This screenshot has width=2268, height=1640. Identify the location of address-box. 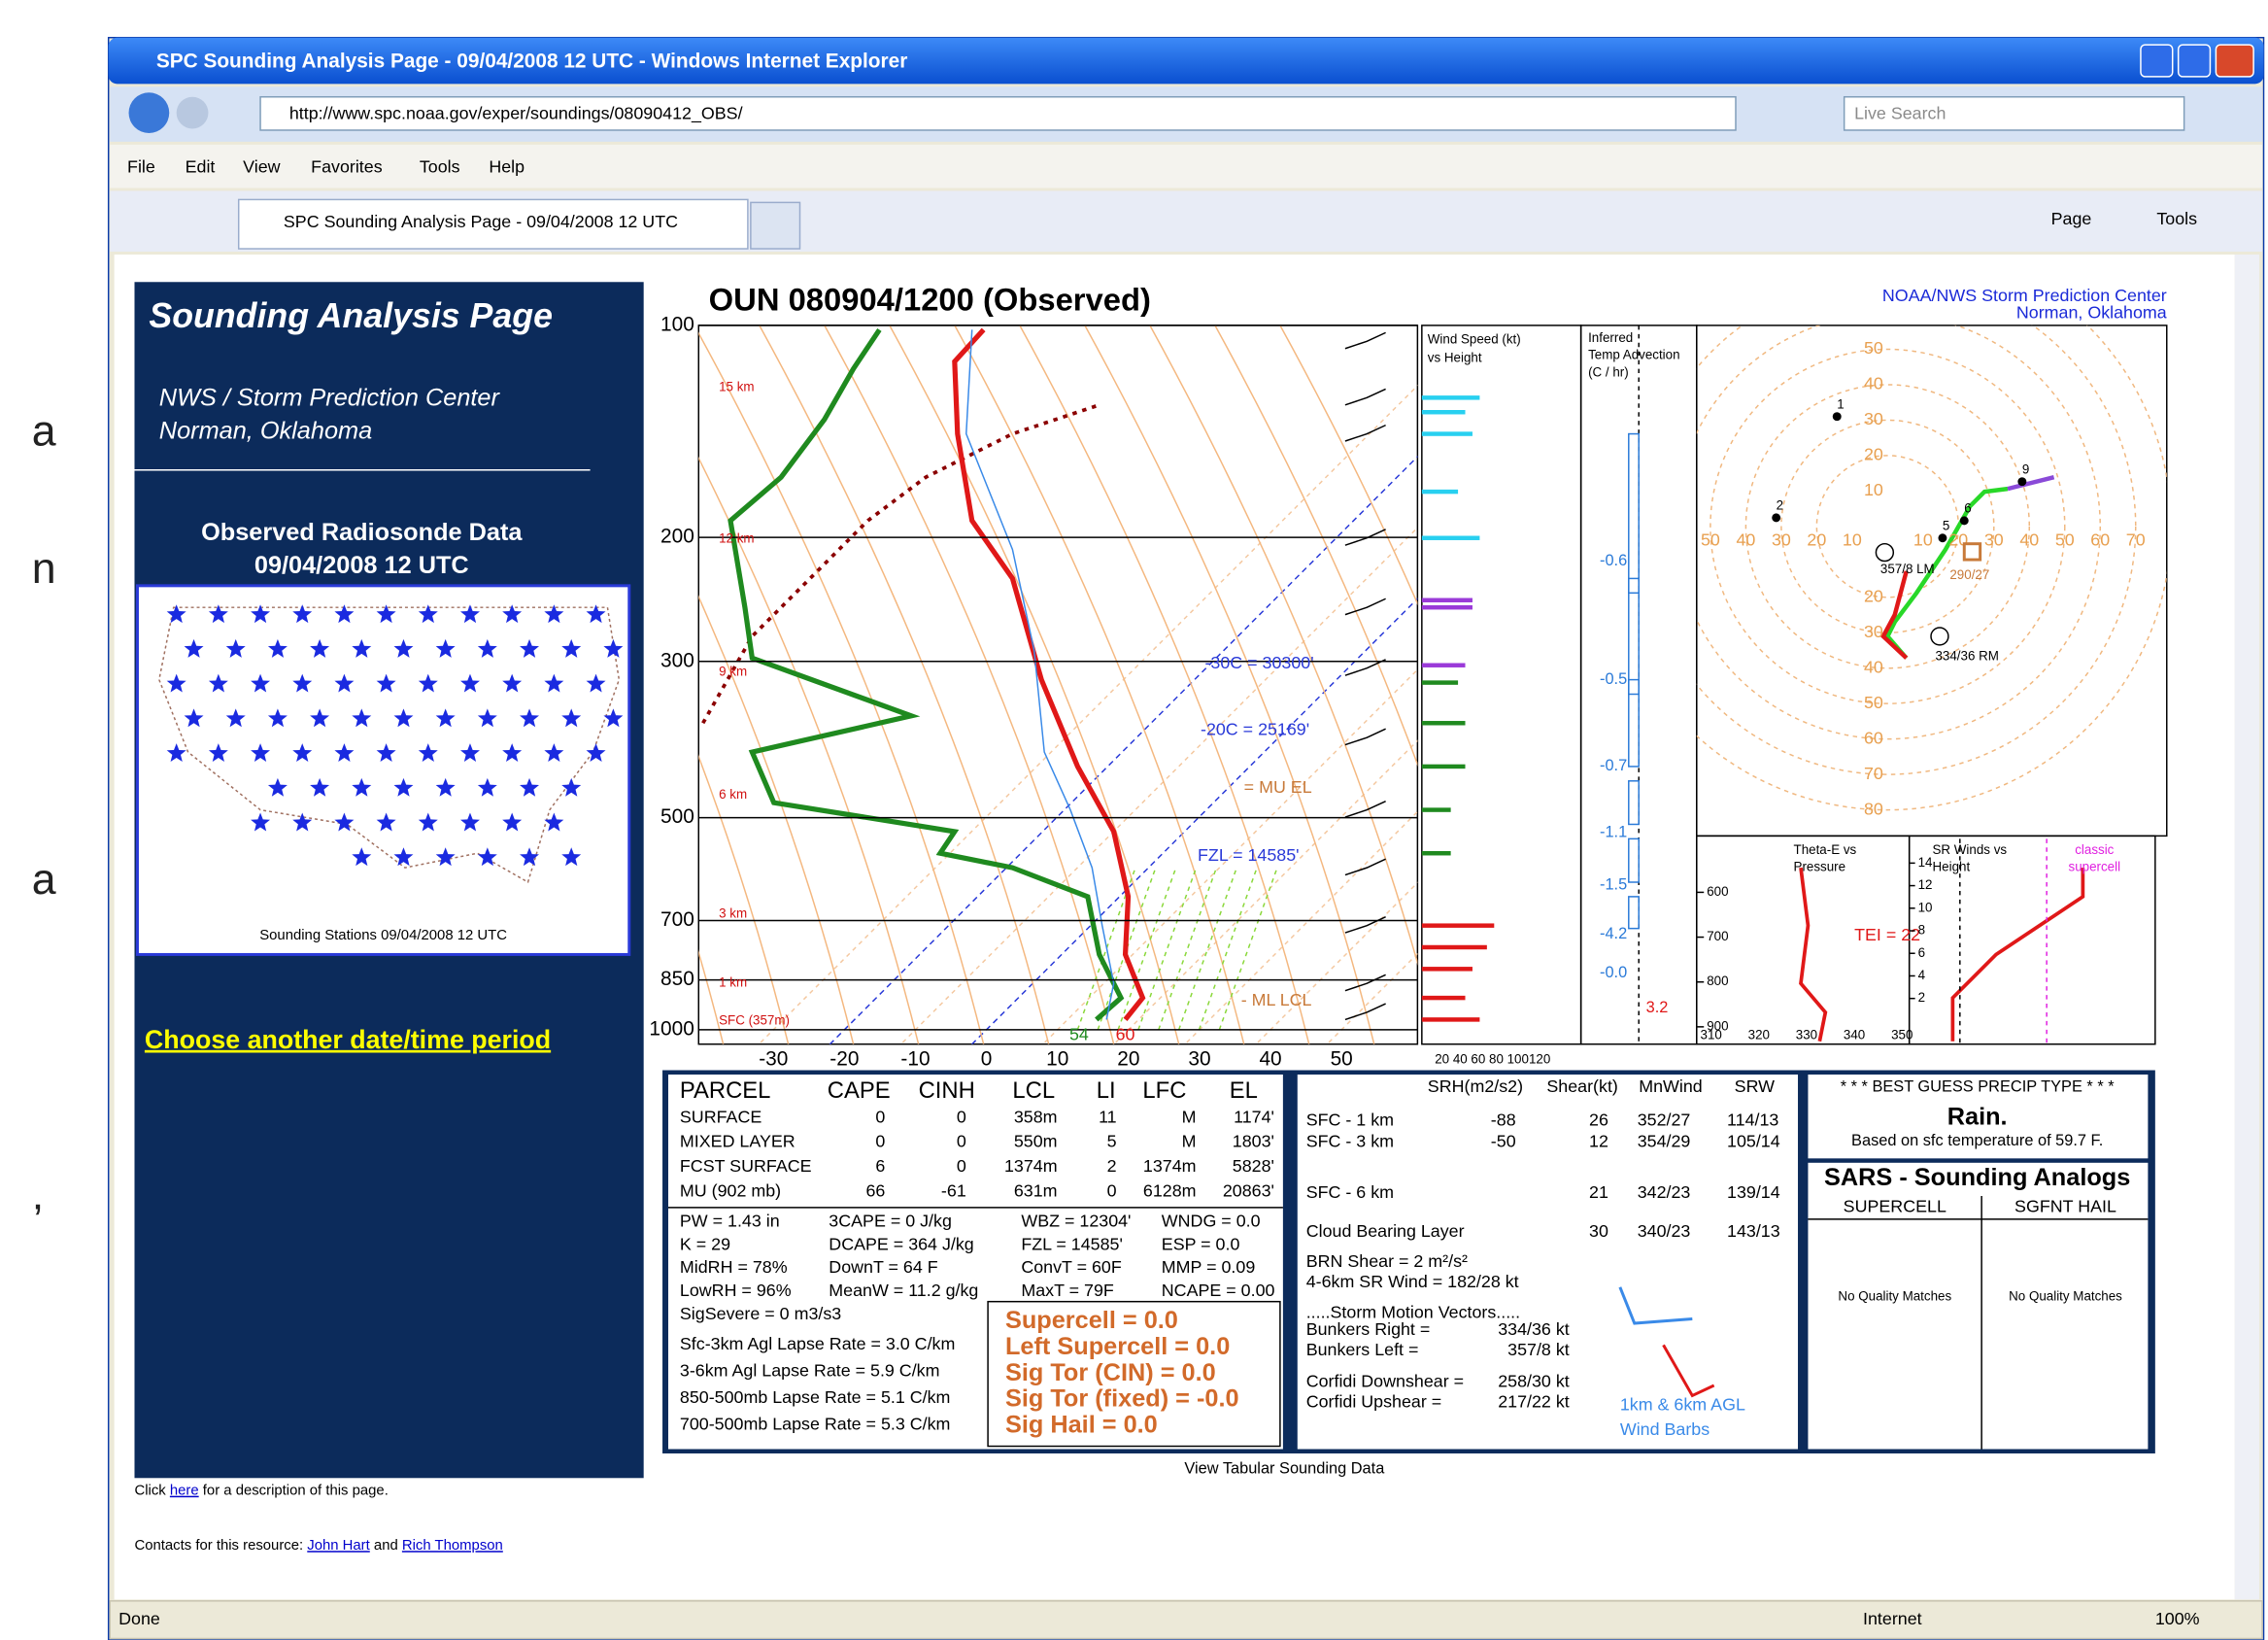
(998, 113).